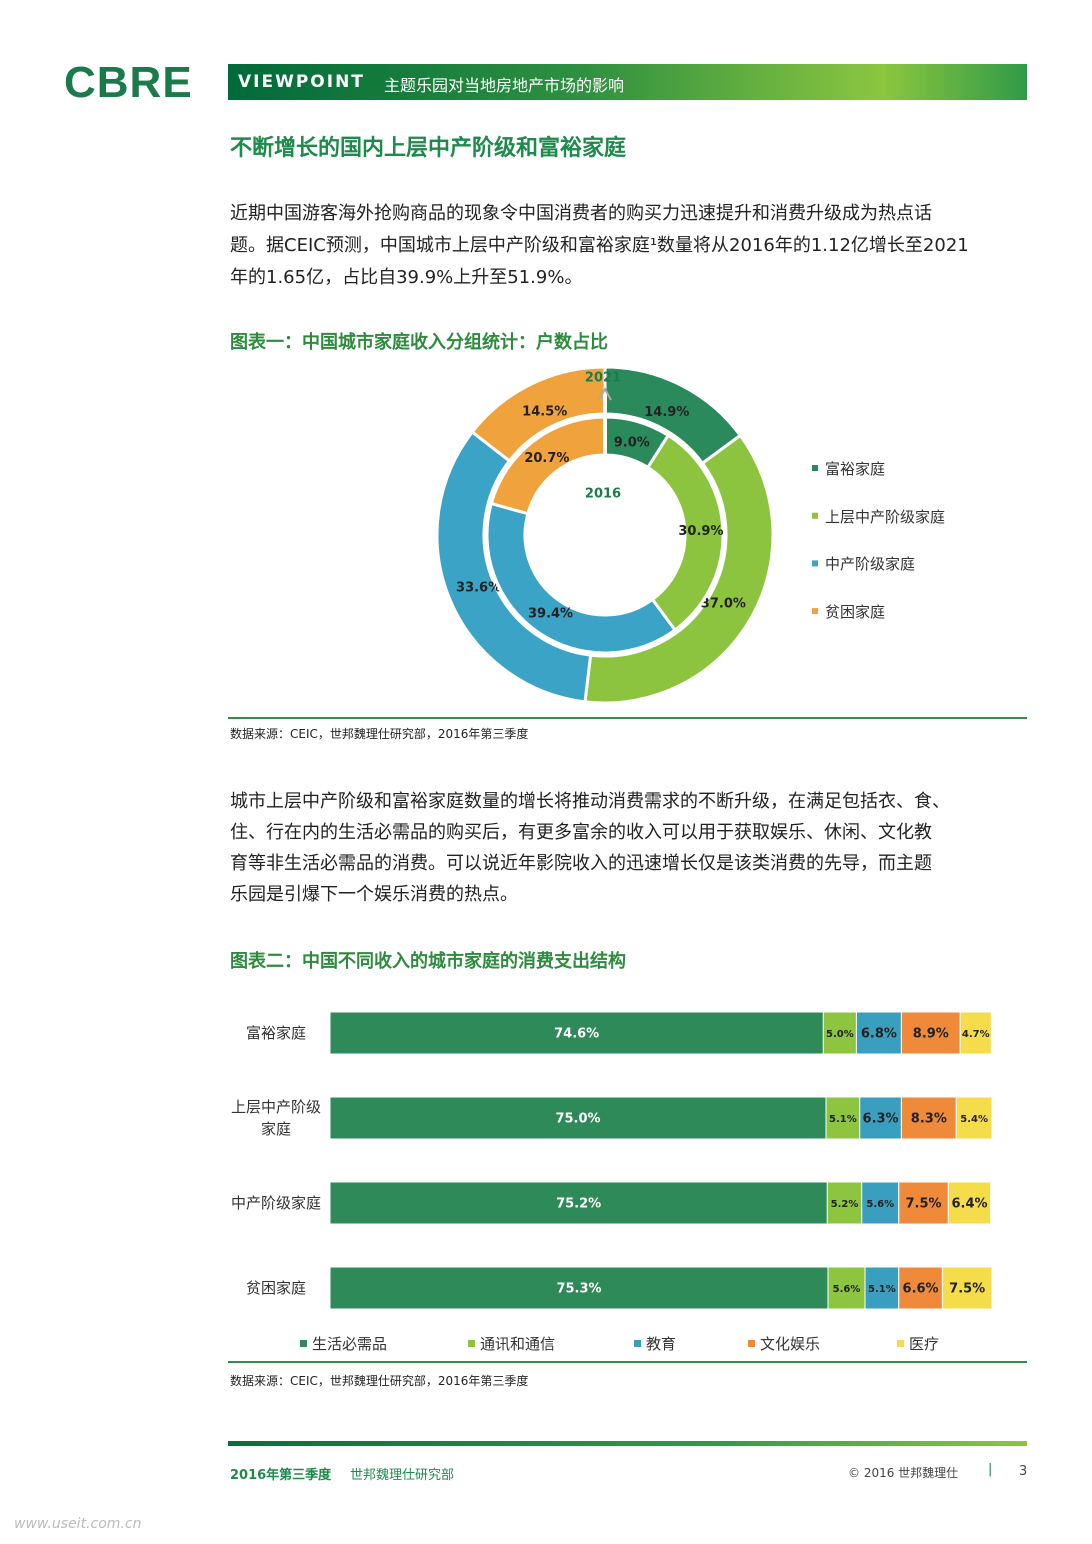 The width and height of the screenshot is (1092, 1544). Describe the element at coordinates (603, 494) in the screenshot. I see `series-label: 2016` at that location.